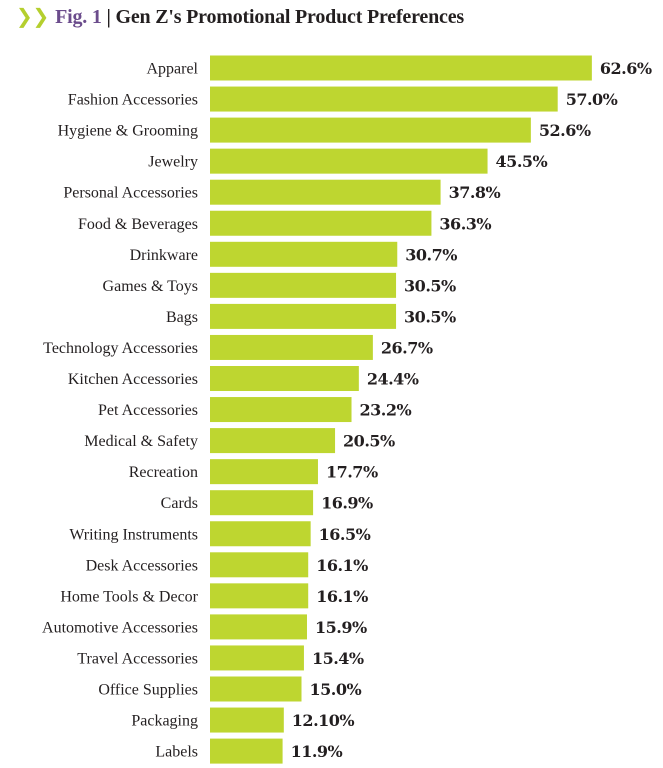 This screenshot has height=768, width=663. I want to click on value-label: 57.0%, so click(592, 99).